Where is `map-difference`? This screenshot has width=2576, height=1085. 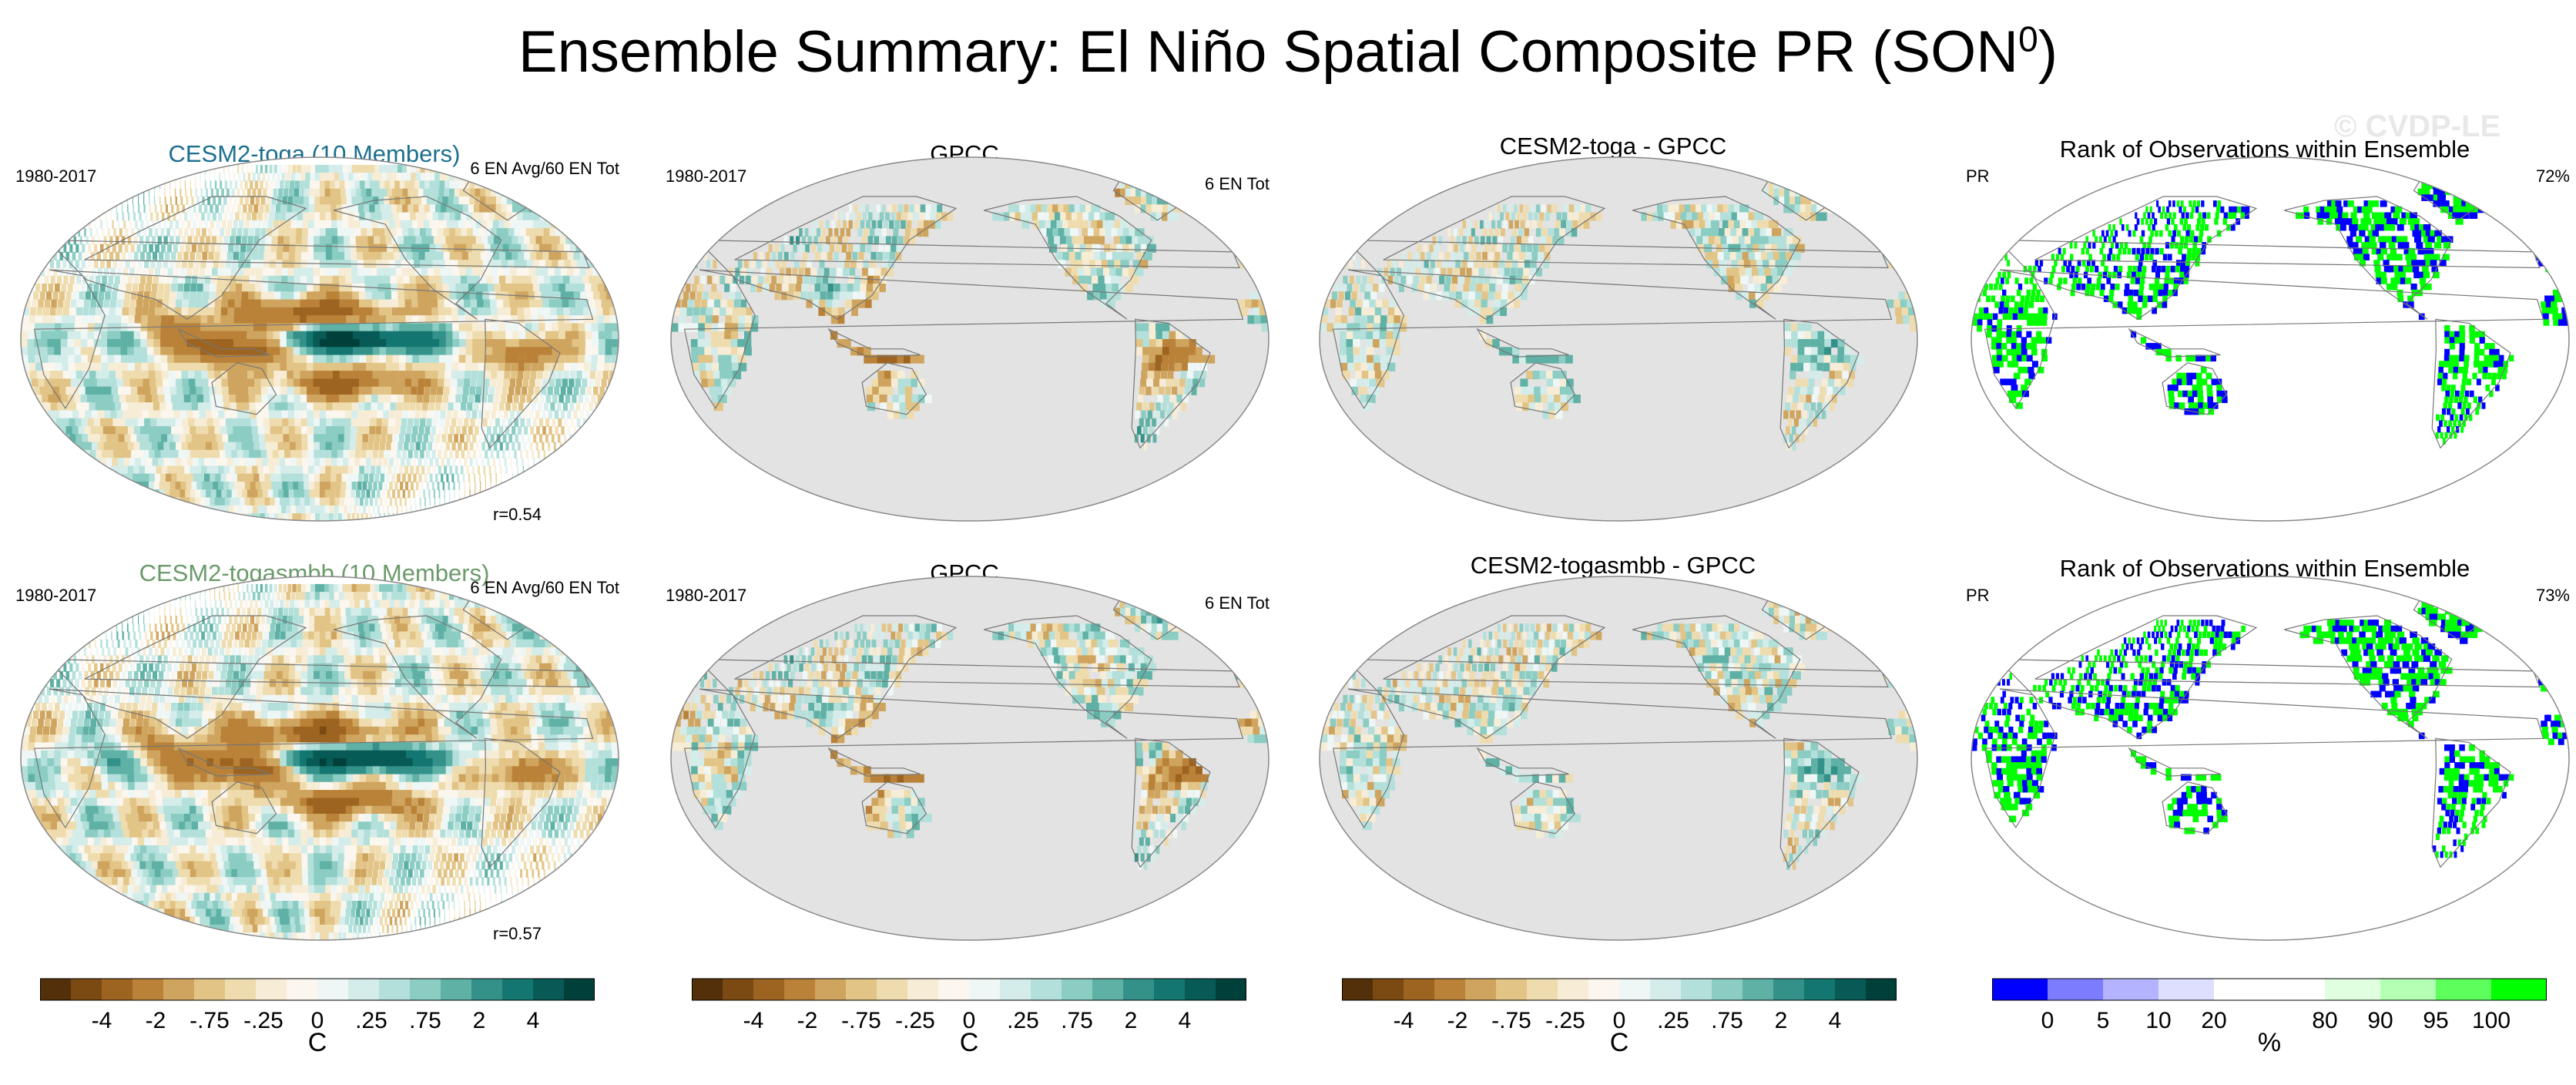
map-difference is located at coordinates (1618, 758).